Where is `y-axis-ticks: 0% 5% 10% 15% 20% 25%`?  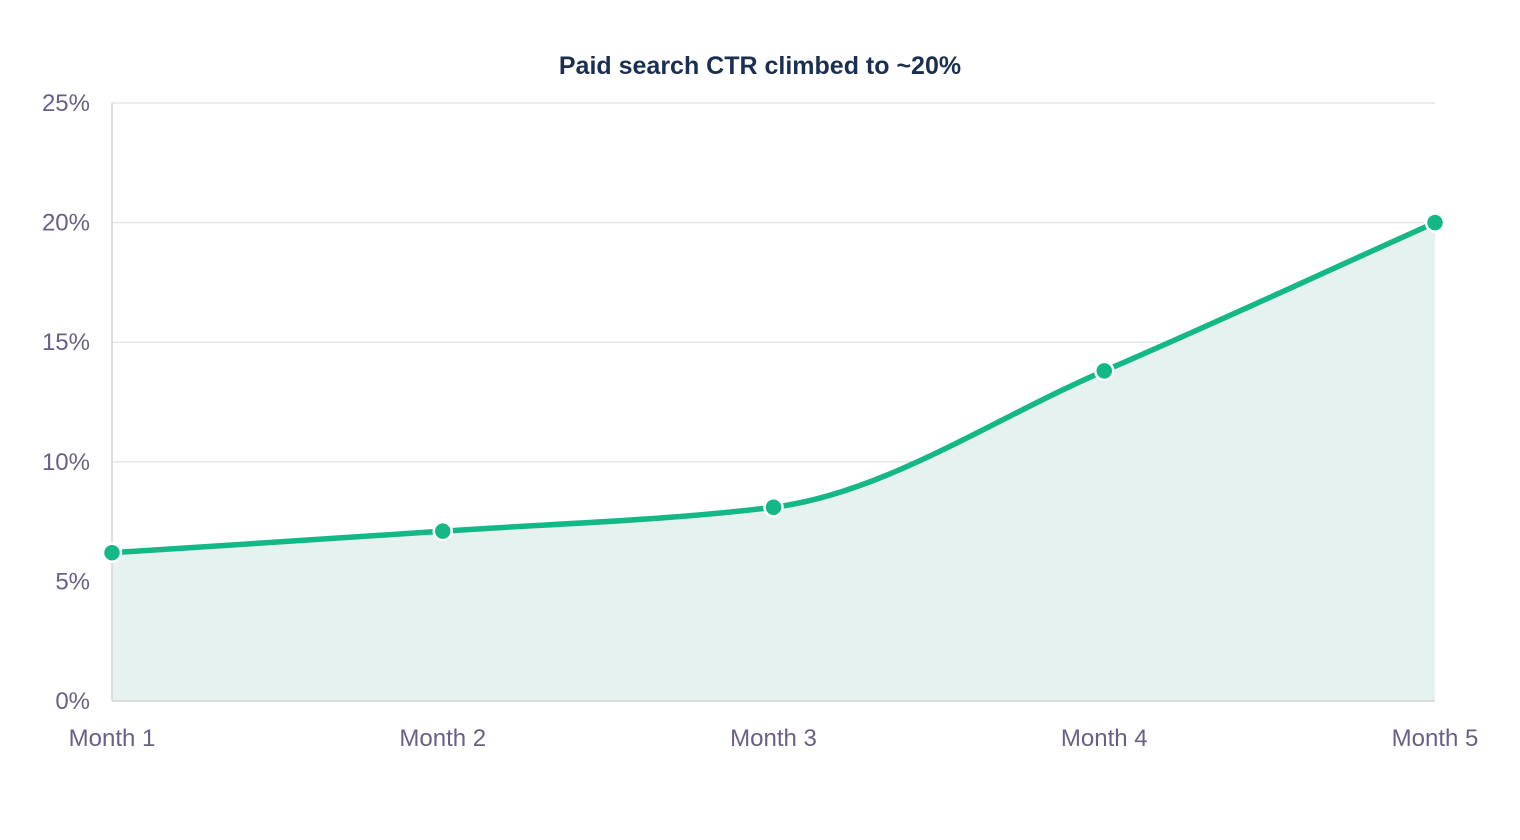 y-axis-ticks: 0% 5% 10% 15% 20% 25% is located at coordinates (66, 402).